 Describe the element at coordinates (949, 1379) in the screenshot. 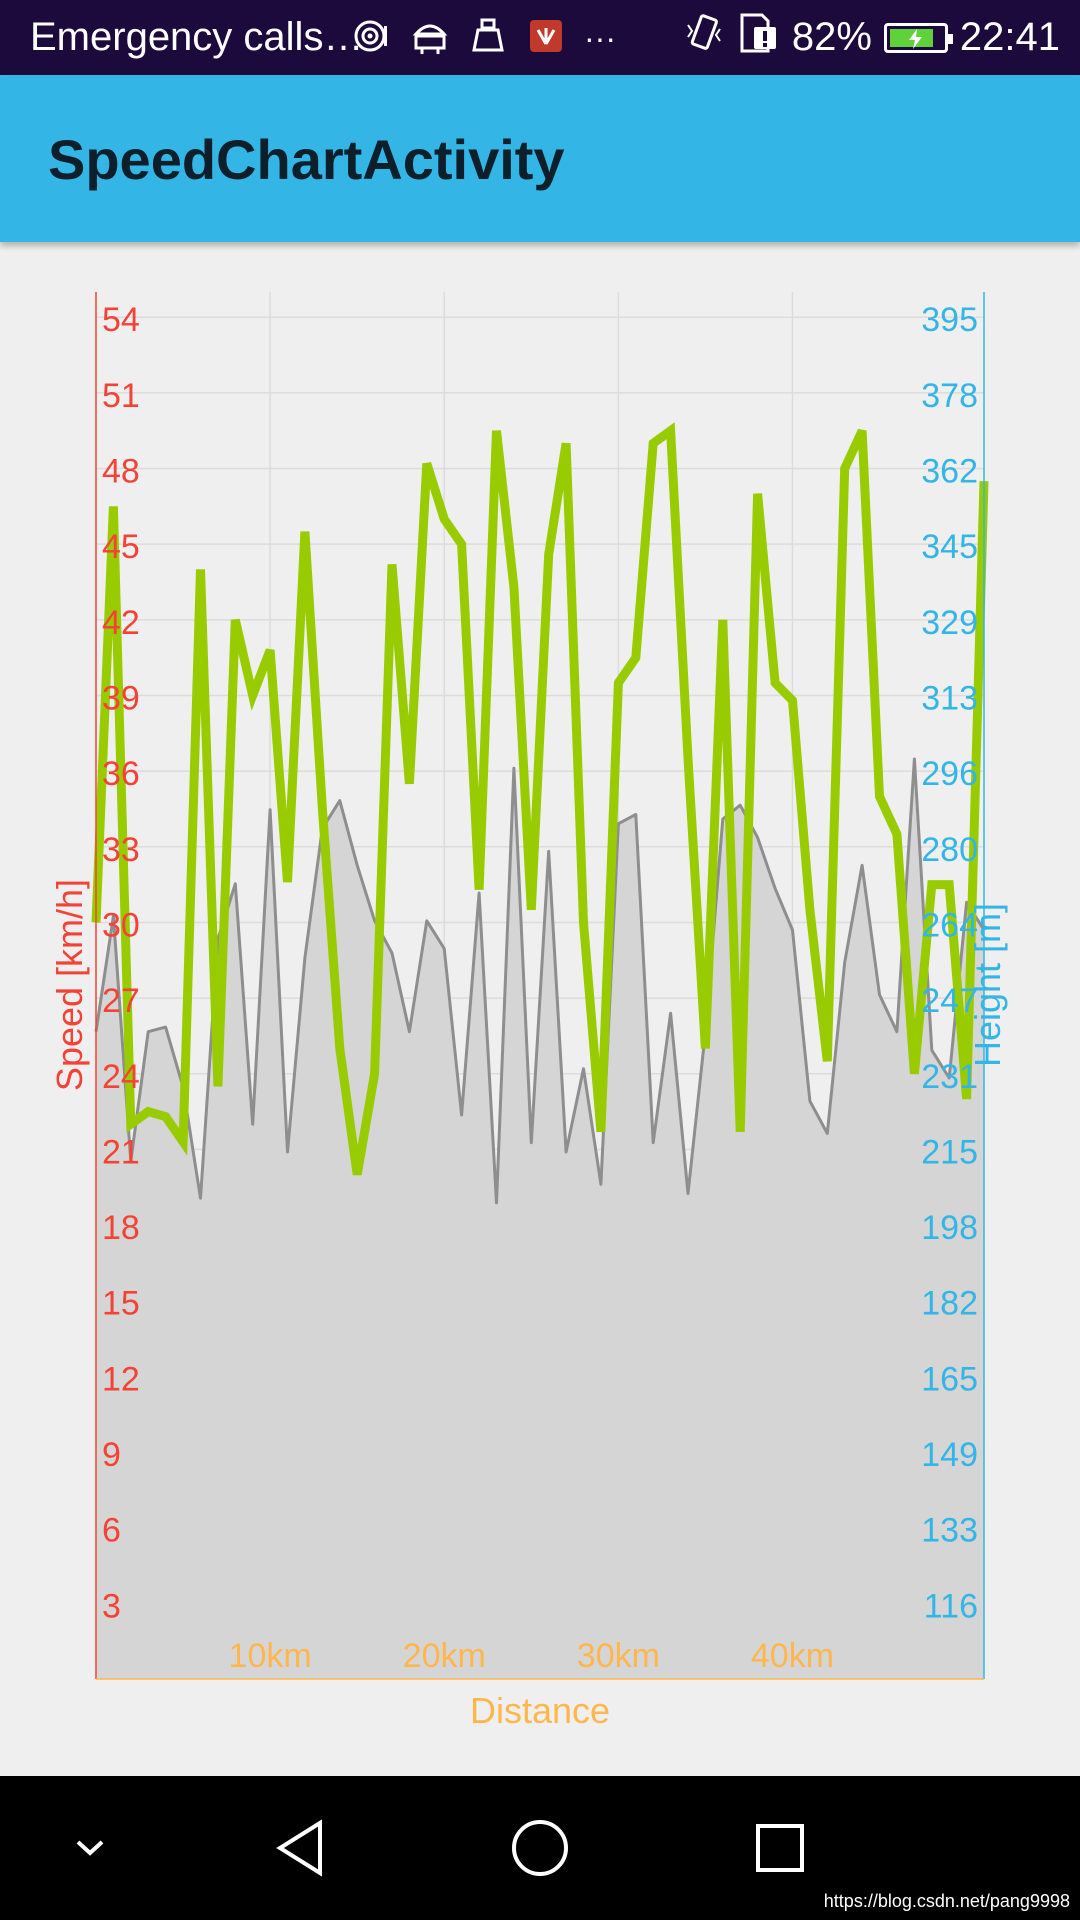

I see `right-tick-label: 165` at that location.